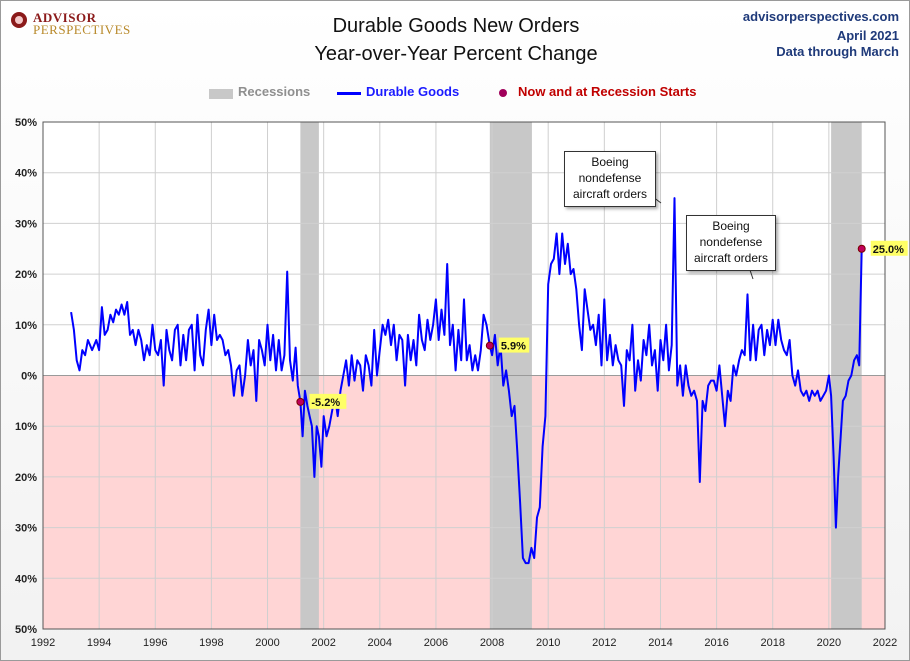  What do you see at coordinates (604, 643) in the screenshot?
I see `x-tick-label: 2012` at bounding box center [604, 643].